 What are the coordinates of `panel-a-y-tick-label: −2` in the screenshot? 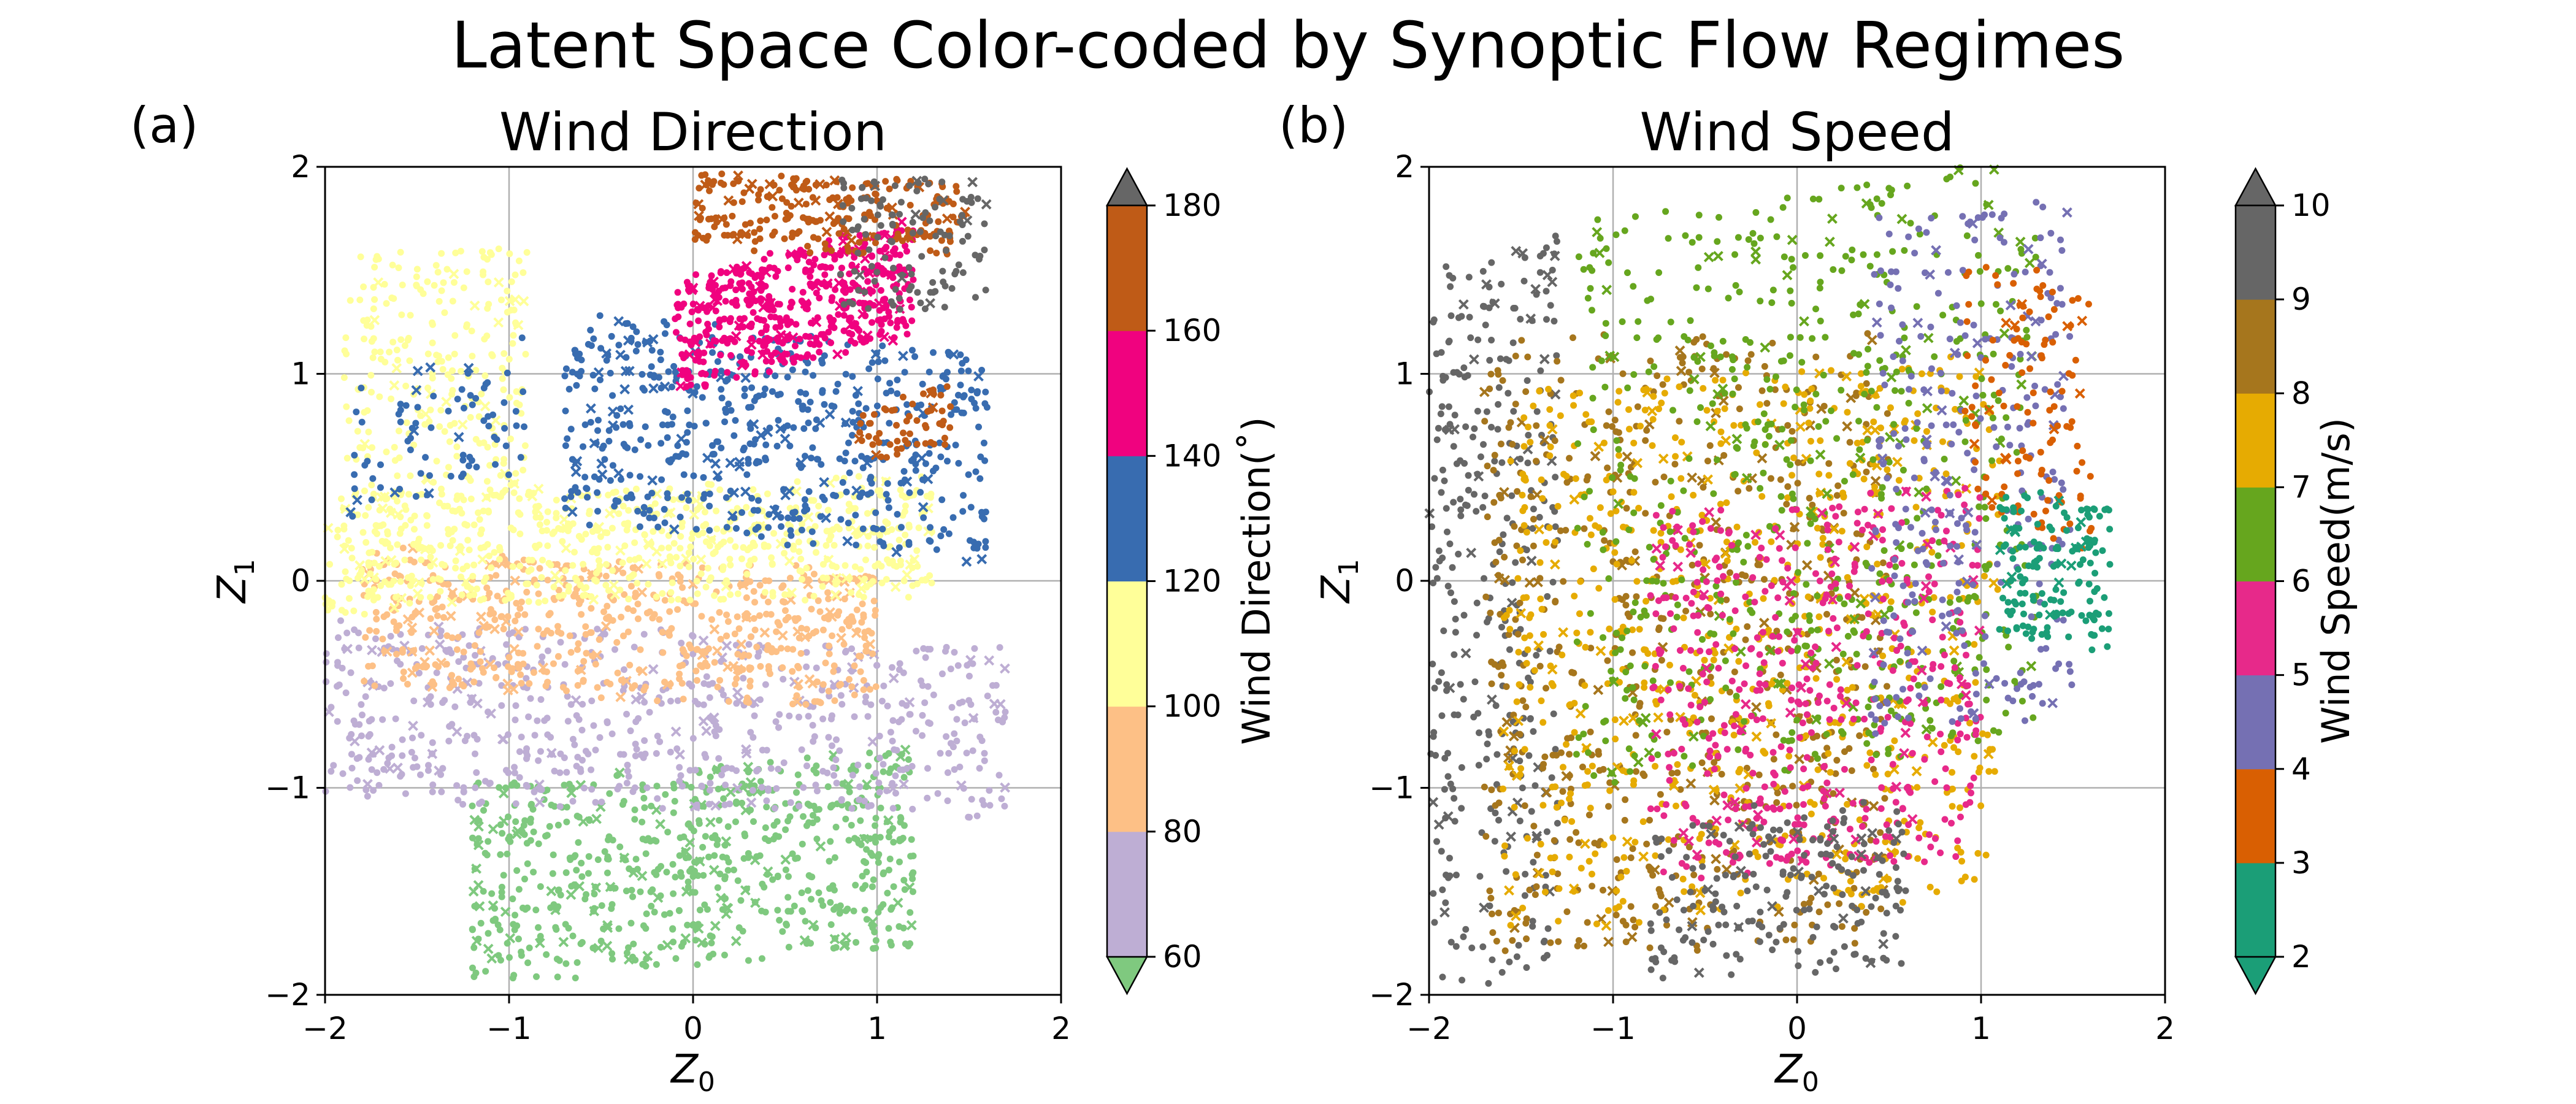 It's located at (287, 995).